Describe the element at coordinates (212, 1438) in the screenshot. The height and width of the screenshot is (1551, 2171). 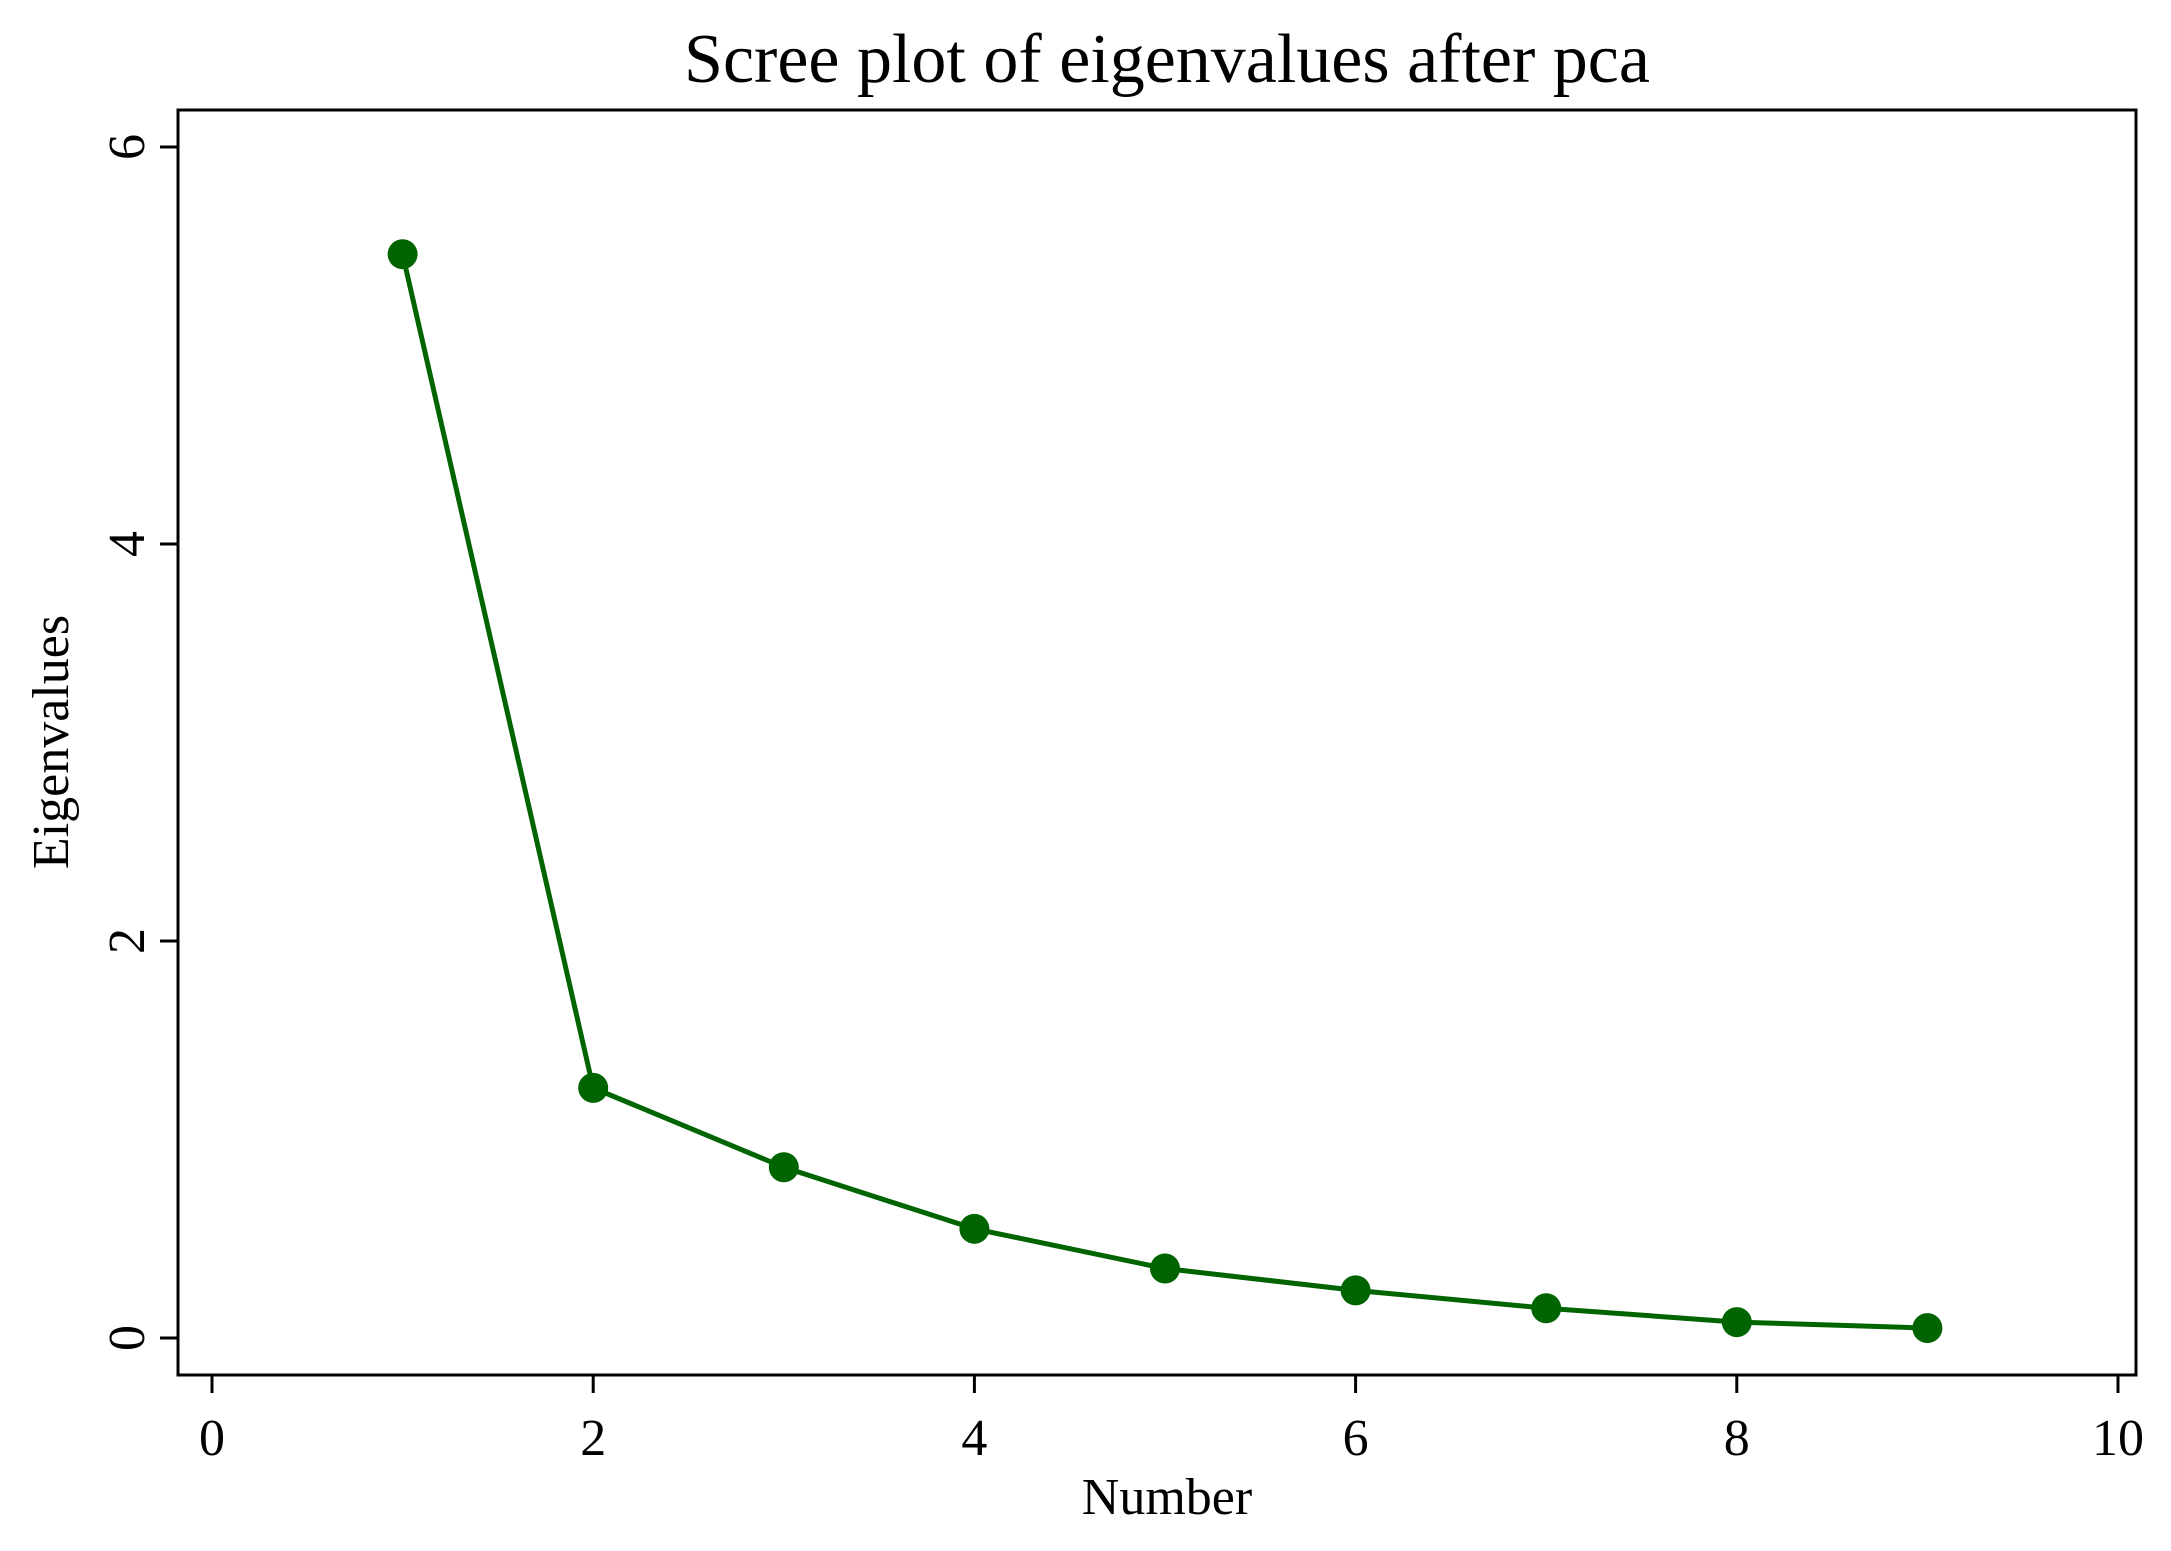
I see `x-tick-label: 0` at that location.